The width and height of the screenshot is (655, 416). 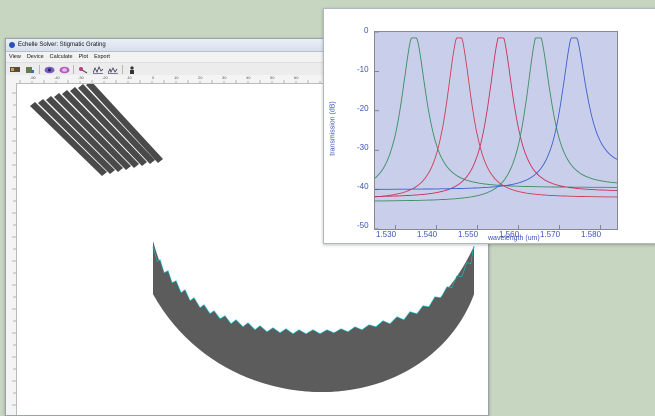 I want to click on layout-icon, so click(x=15, y=69).